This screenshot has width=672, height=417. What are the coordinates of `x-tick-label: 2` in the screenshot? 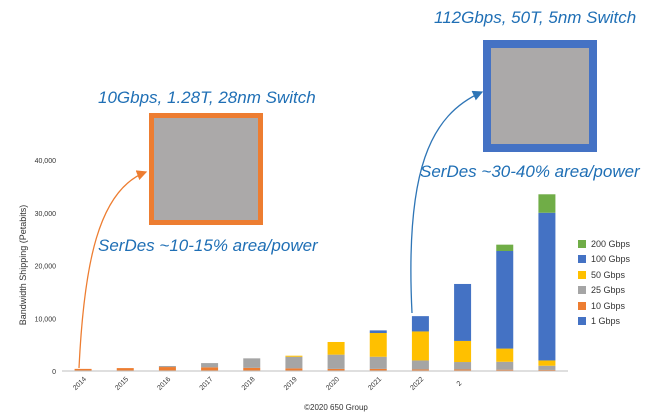 It's located at (460, 384).